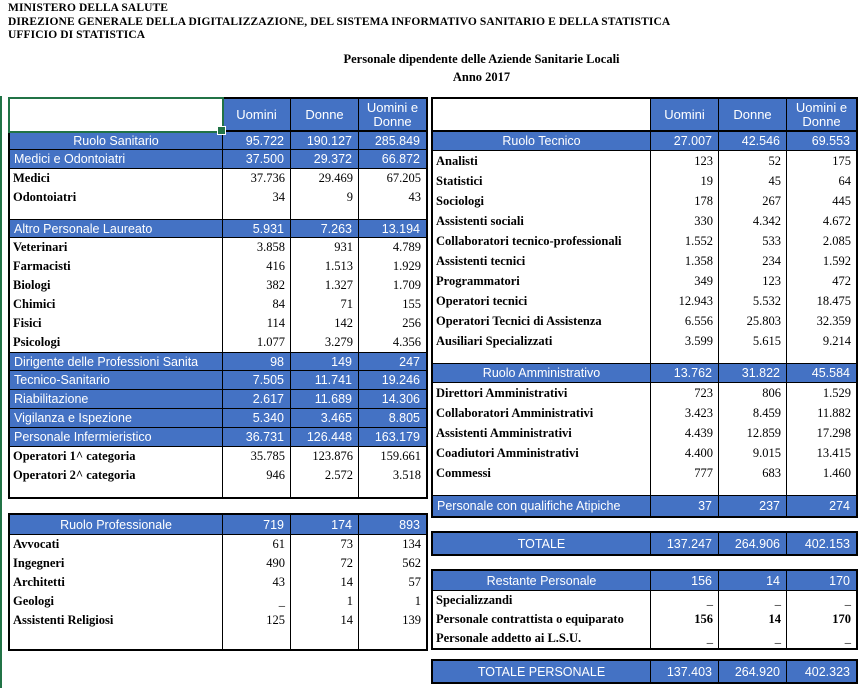 This screenshot has height=688, width=865. I want to click on value-cell-uomini: 137.403, so click(684, 671).